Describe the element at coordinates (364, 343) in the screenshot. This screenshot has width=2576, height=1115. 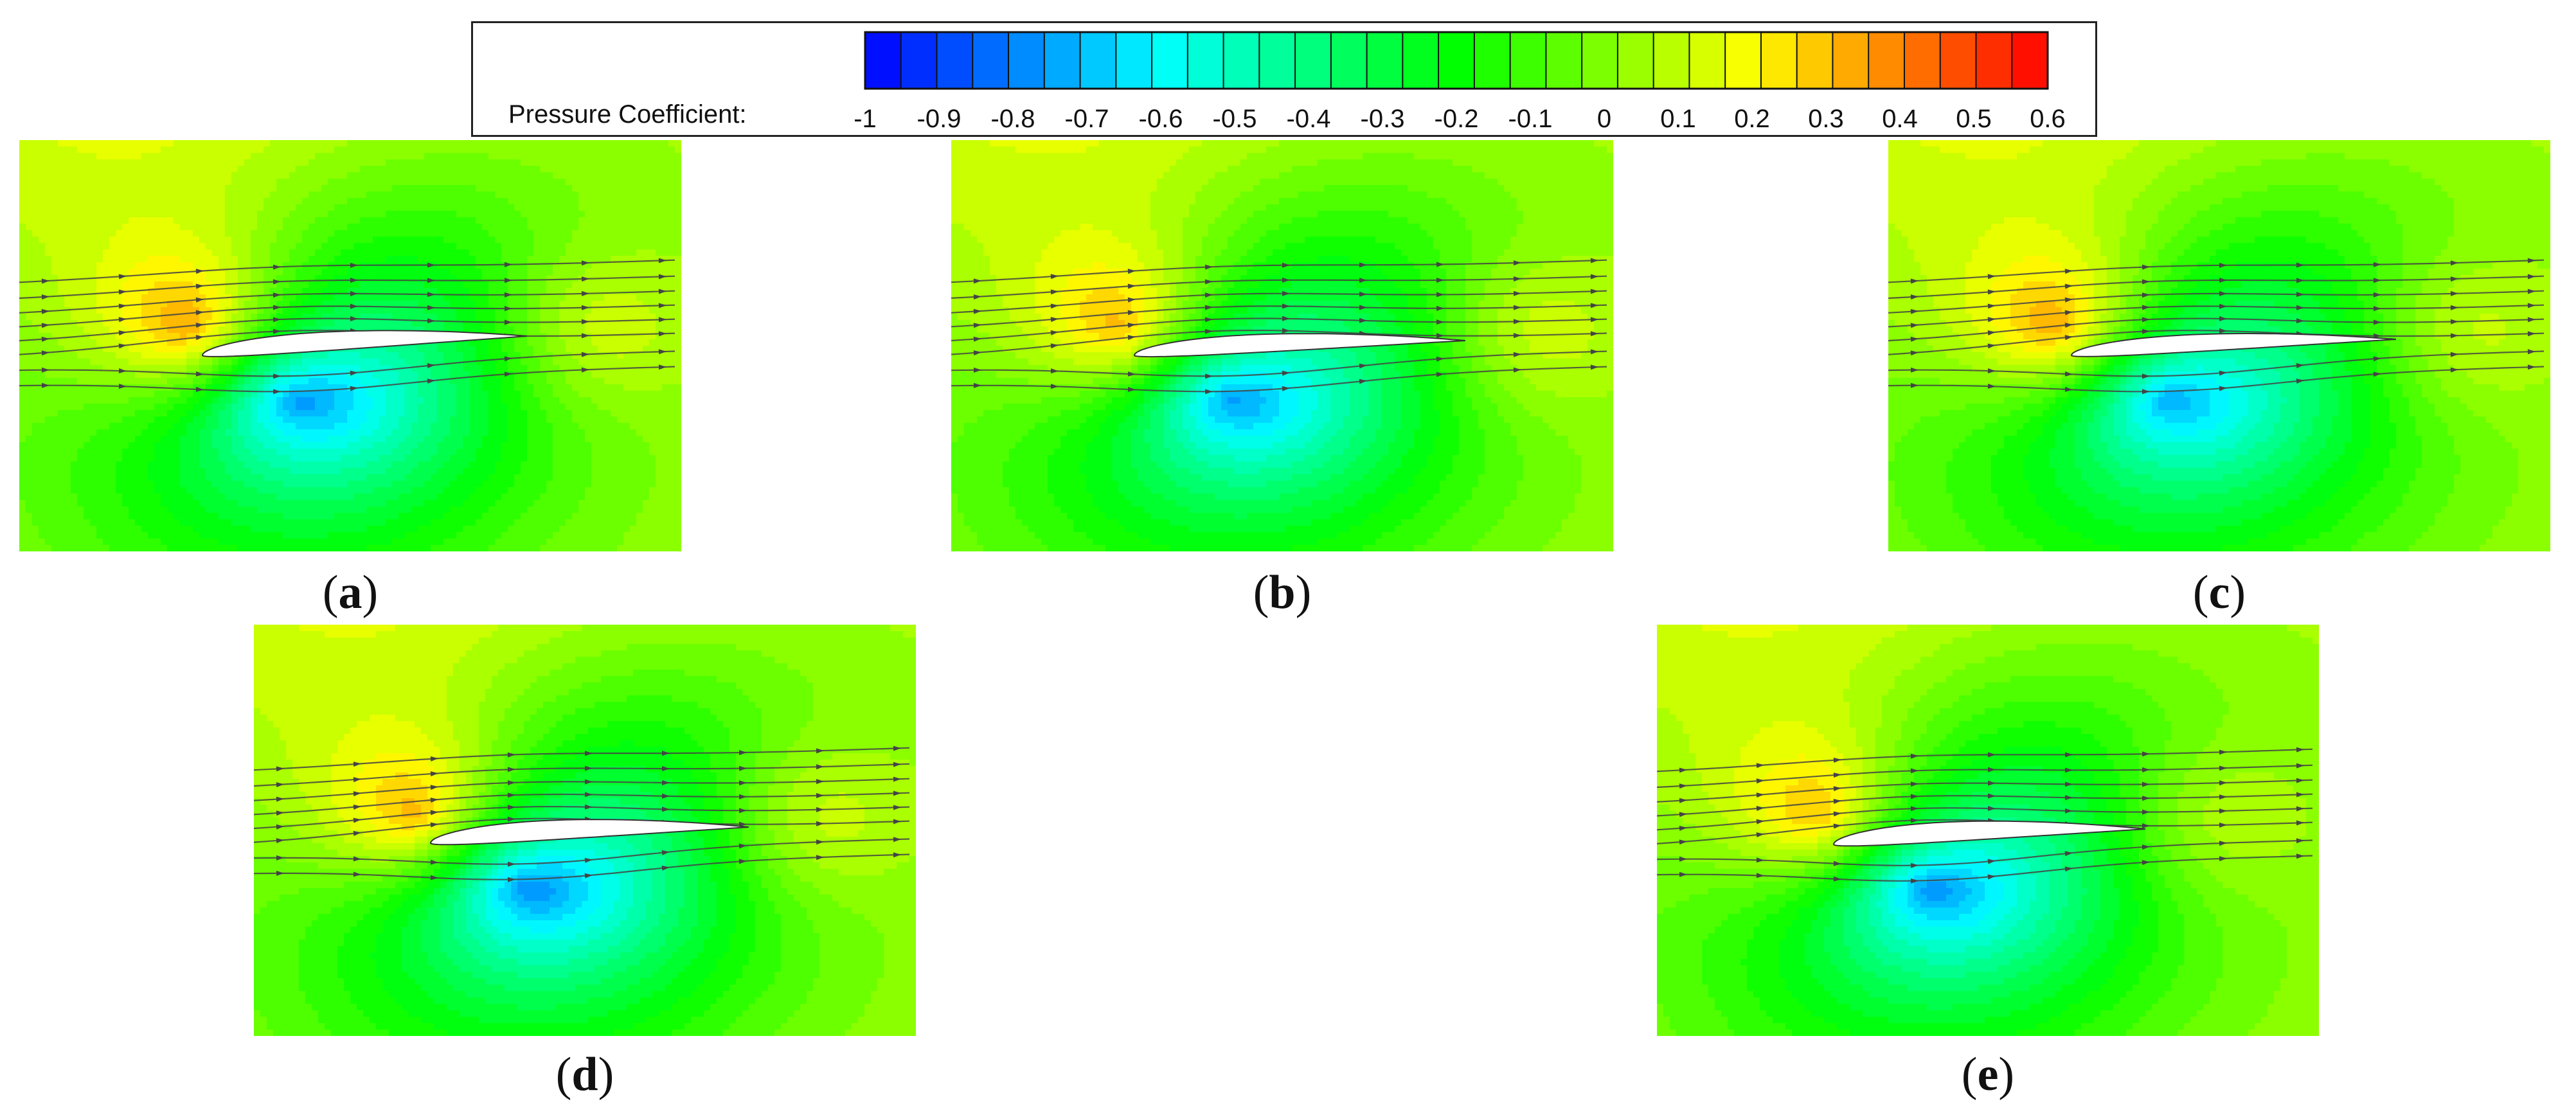
I see `airfoil` at that location.